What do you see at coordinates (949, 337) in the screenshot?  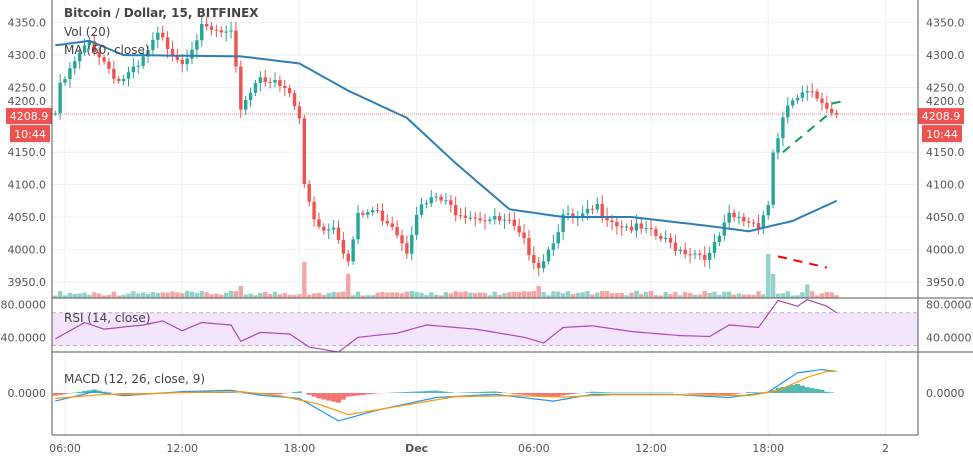 I see `rsi-tick-right: 40.0000` at bounding box center [949, 337].